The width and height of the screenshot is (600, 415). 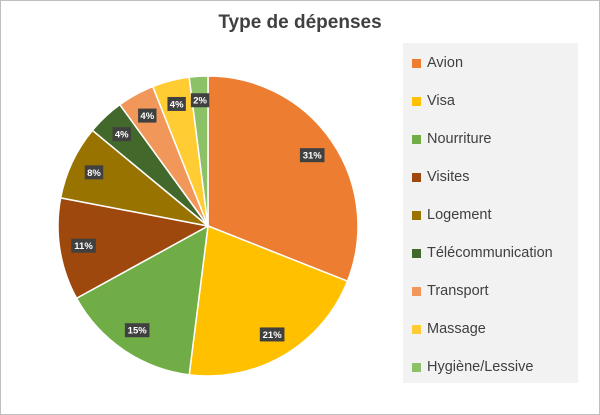 I want to click on legend-item: Télécommunication, so click(x=482, y=253).